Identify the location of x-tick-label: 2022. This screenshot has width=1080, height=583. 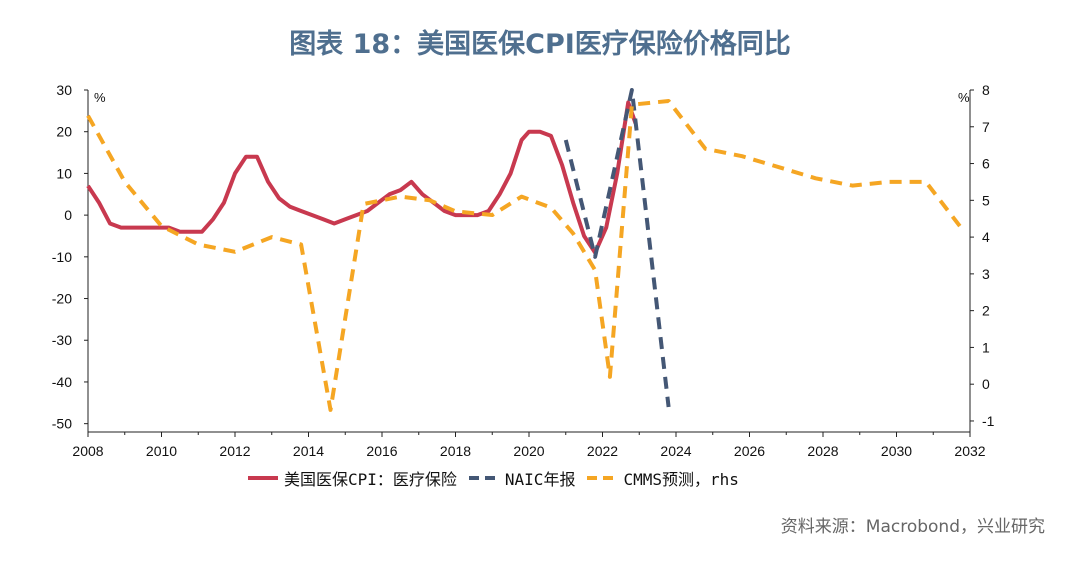
(602, 451).